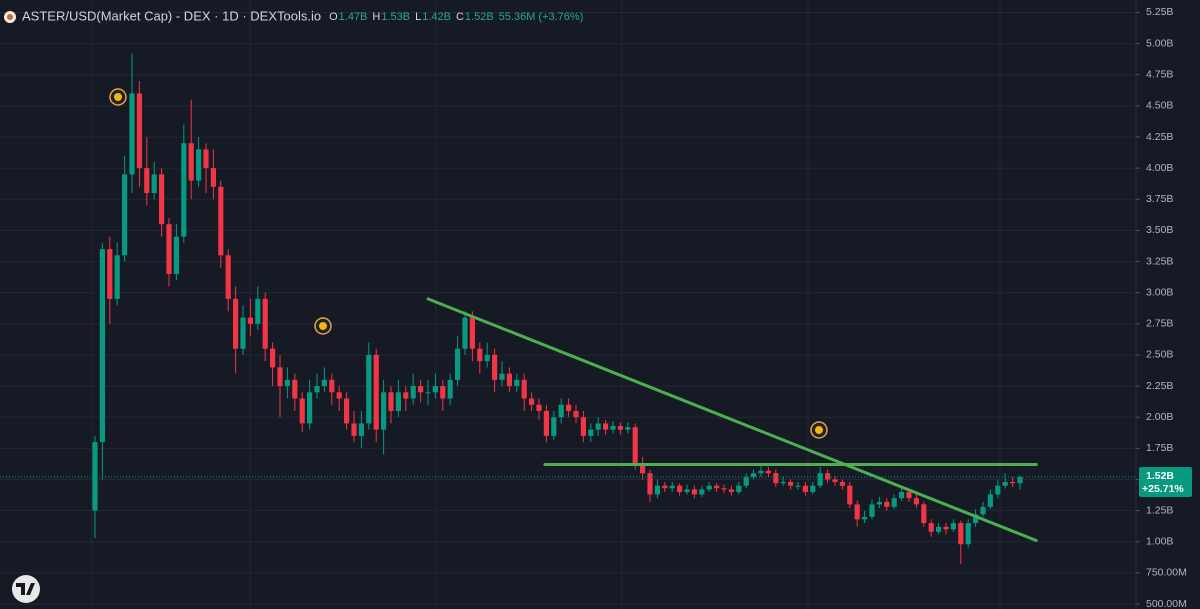  I want to click on change-value: 55.36M (+3.76%), so click(541, 17).